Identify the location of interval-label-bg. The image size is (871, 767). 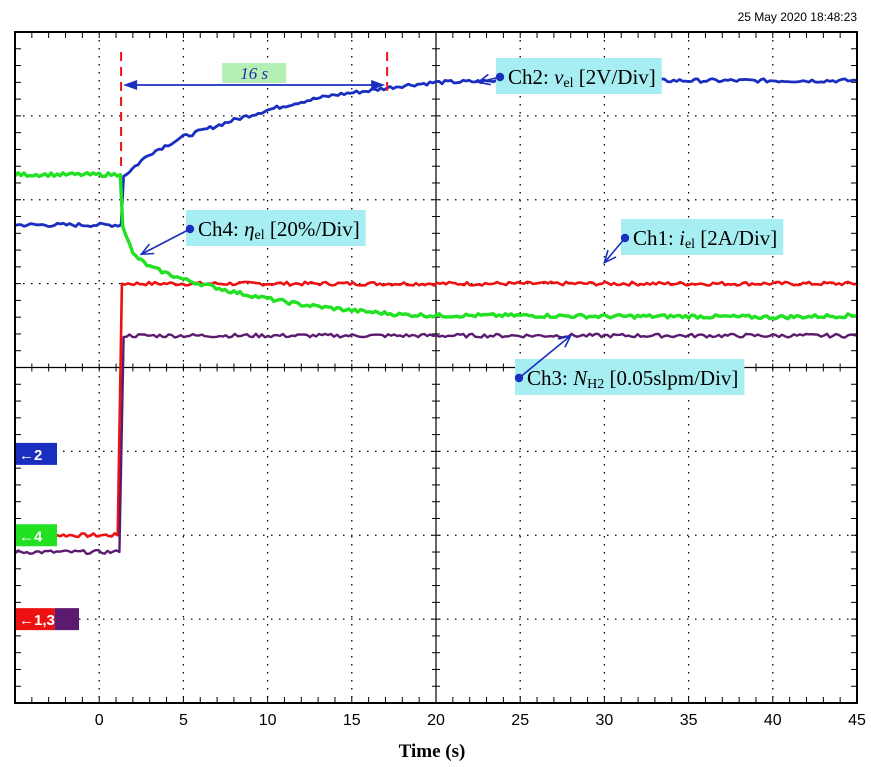
(254, 73).